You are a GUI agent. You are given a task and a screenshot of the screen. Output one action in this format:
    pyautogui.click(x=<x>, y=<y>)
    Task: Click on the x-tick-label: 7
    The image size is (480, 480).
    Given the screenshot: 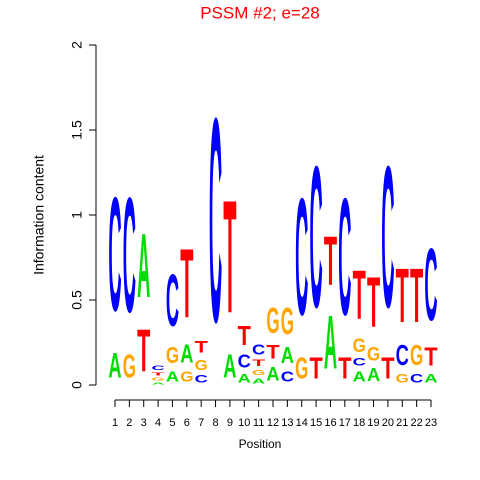 What is the action you would take?
    pyautogui.click(x=201, y=423)
    